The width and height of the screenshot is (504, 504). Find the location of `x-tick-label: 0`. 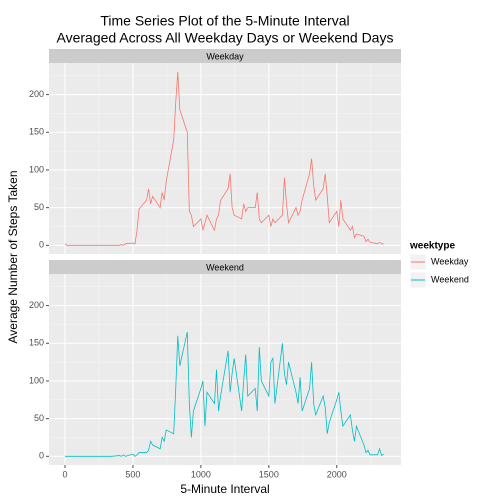

x-tick-label: 0 is located at coordinates (64, 474).